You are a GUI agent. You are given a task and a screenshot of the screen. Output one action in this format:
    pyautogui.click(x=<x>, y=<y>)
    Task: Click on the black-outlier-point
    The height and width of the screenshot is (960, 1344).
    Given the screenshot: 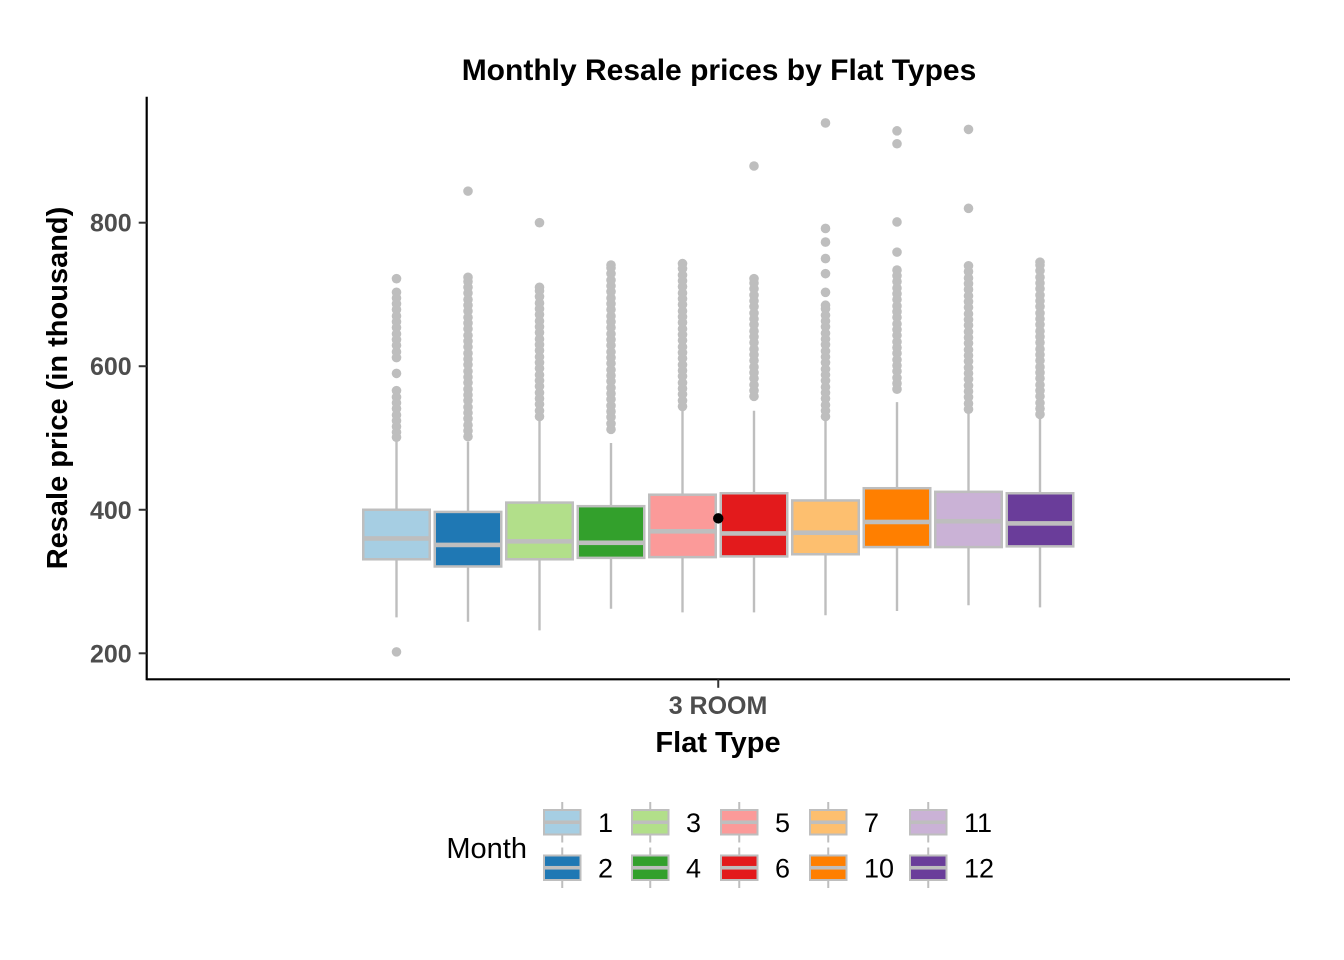 What is the action you would take?
    pyautogui.click(x=718, y=518)
    